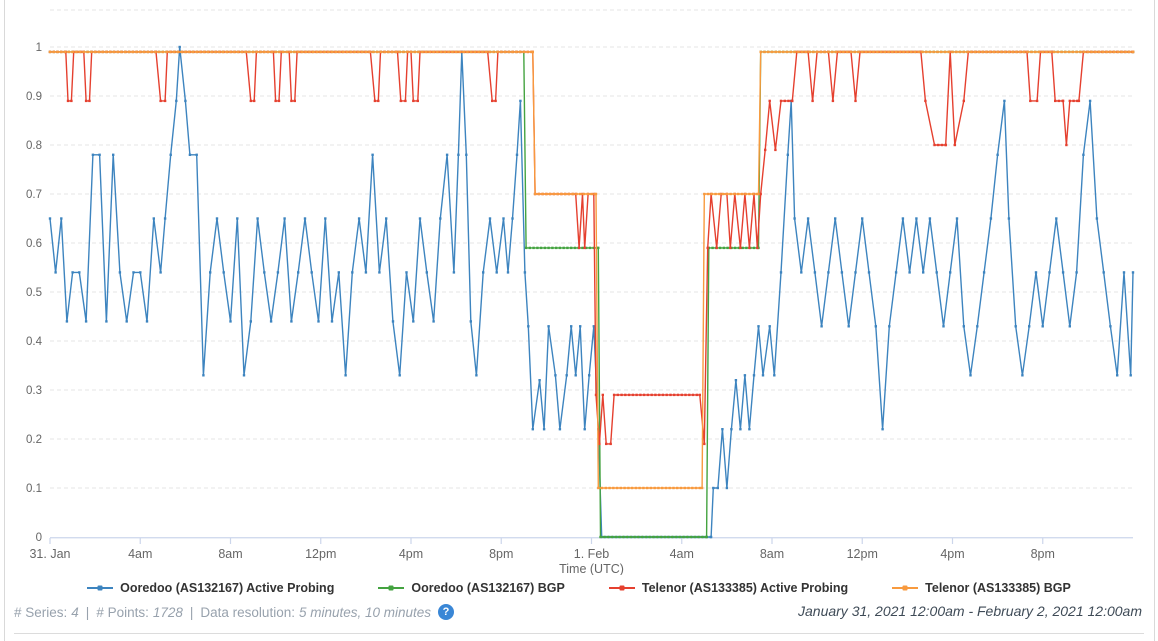 The image size is (1158, 641). I want to click on y-axis-tick-label: 1, so click(39, 48).